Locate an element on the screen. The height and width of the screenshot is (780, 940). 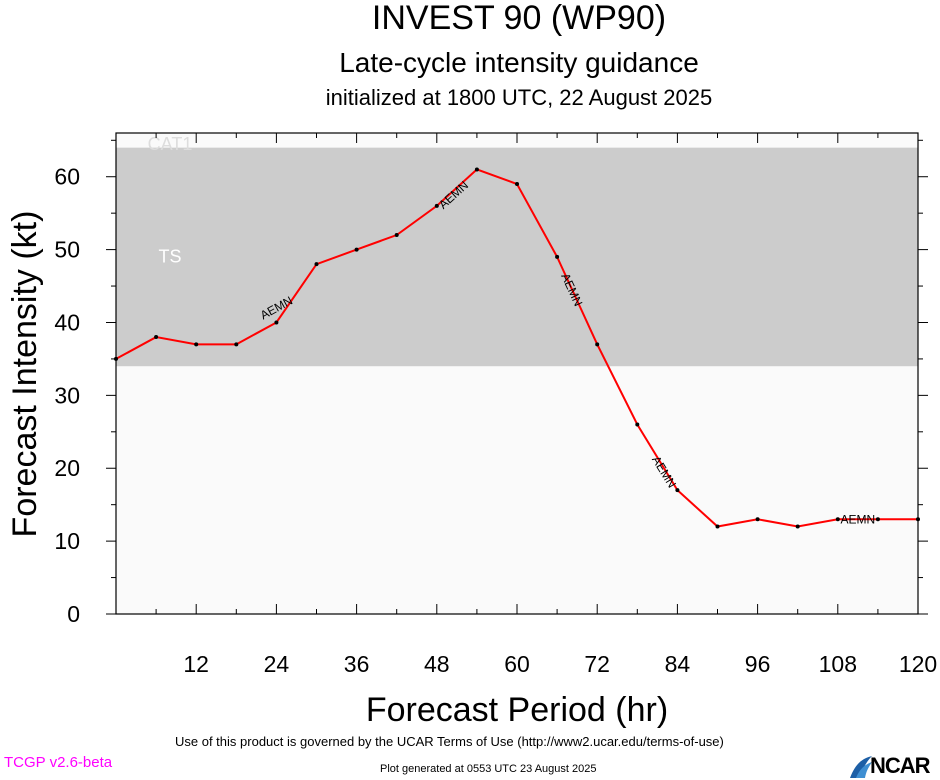
x-tick-label: 108 is located at coordinates (838, 664).